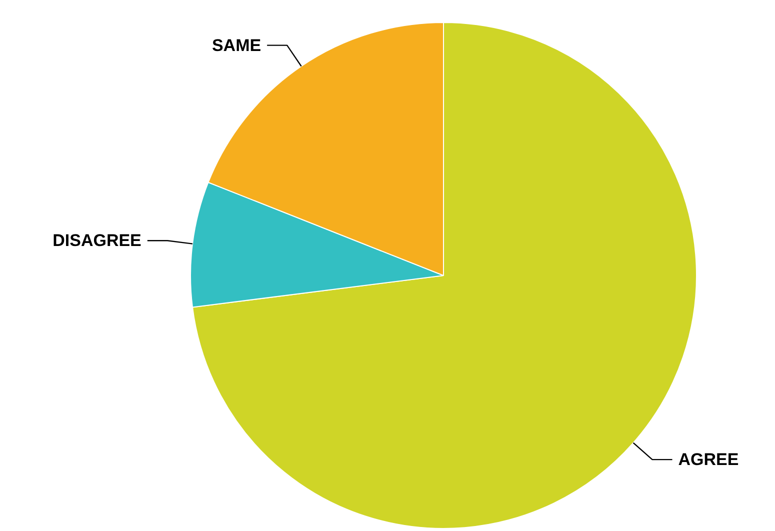 The image size is (775, 531). I want to click on slice-label: AGREE, so click(708, 460).